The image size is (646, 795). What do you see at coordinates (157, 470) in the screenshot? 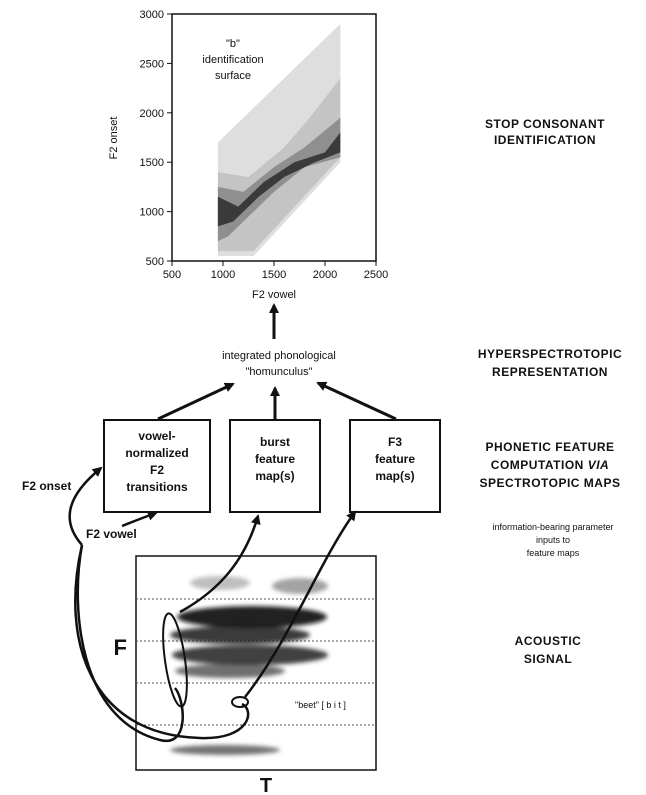
I see `f2-box-line3: F2` at bounding box center [157, 470].